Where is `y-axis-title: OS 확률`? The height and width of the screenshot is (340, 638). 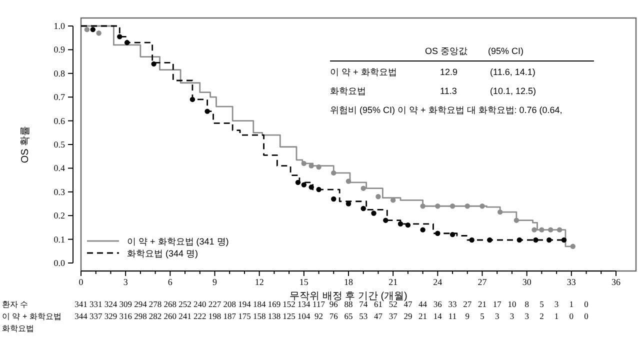
y-axis-title: OS 확률 is located at coordinates (25, 145).